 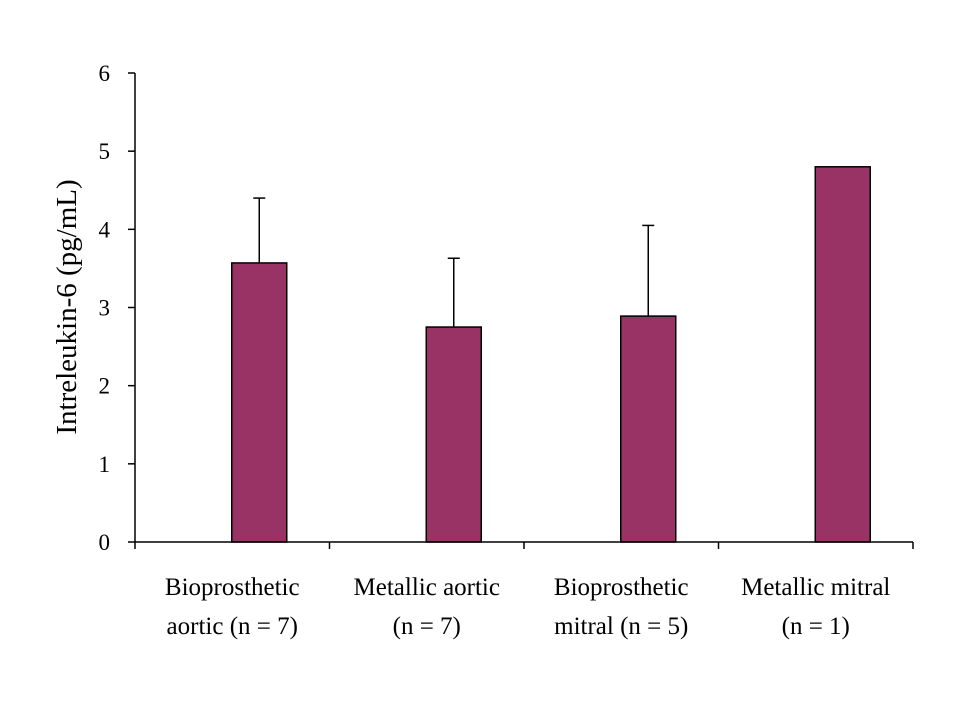 I want to click on y-tick-label: 5, so click(x=105, y=151).